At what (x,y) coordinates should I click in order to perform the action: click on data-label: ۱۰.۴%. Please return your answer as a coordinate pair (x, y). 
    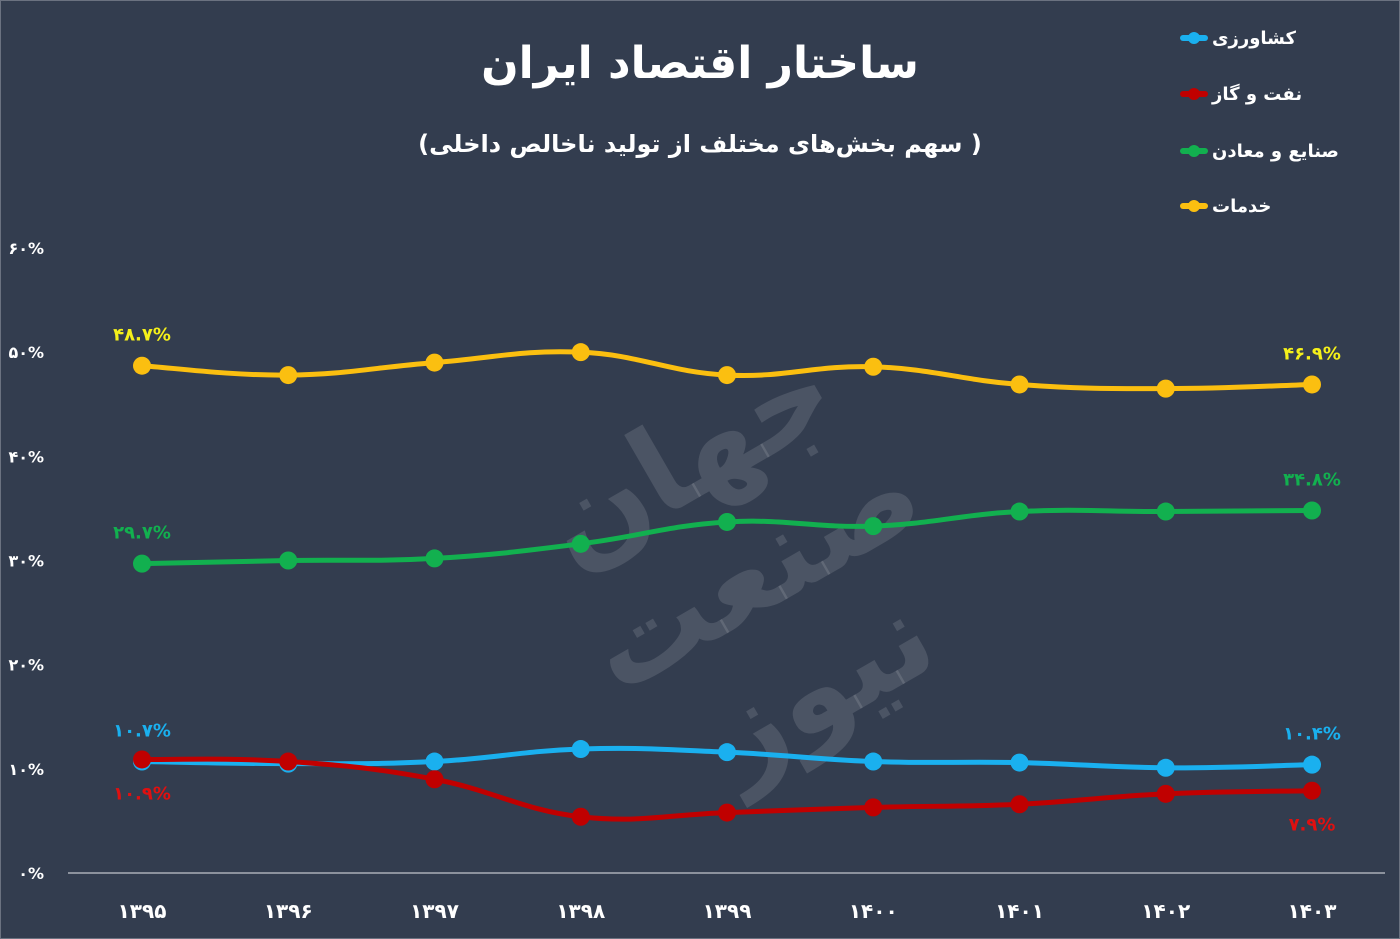
    Looking at the image, I should click on (1312, 734).